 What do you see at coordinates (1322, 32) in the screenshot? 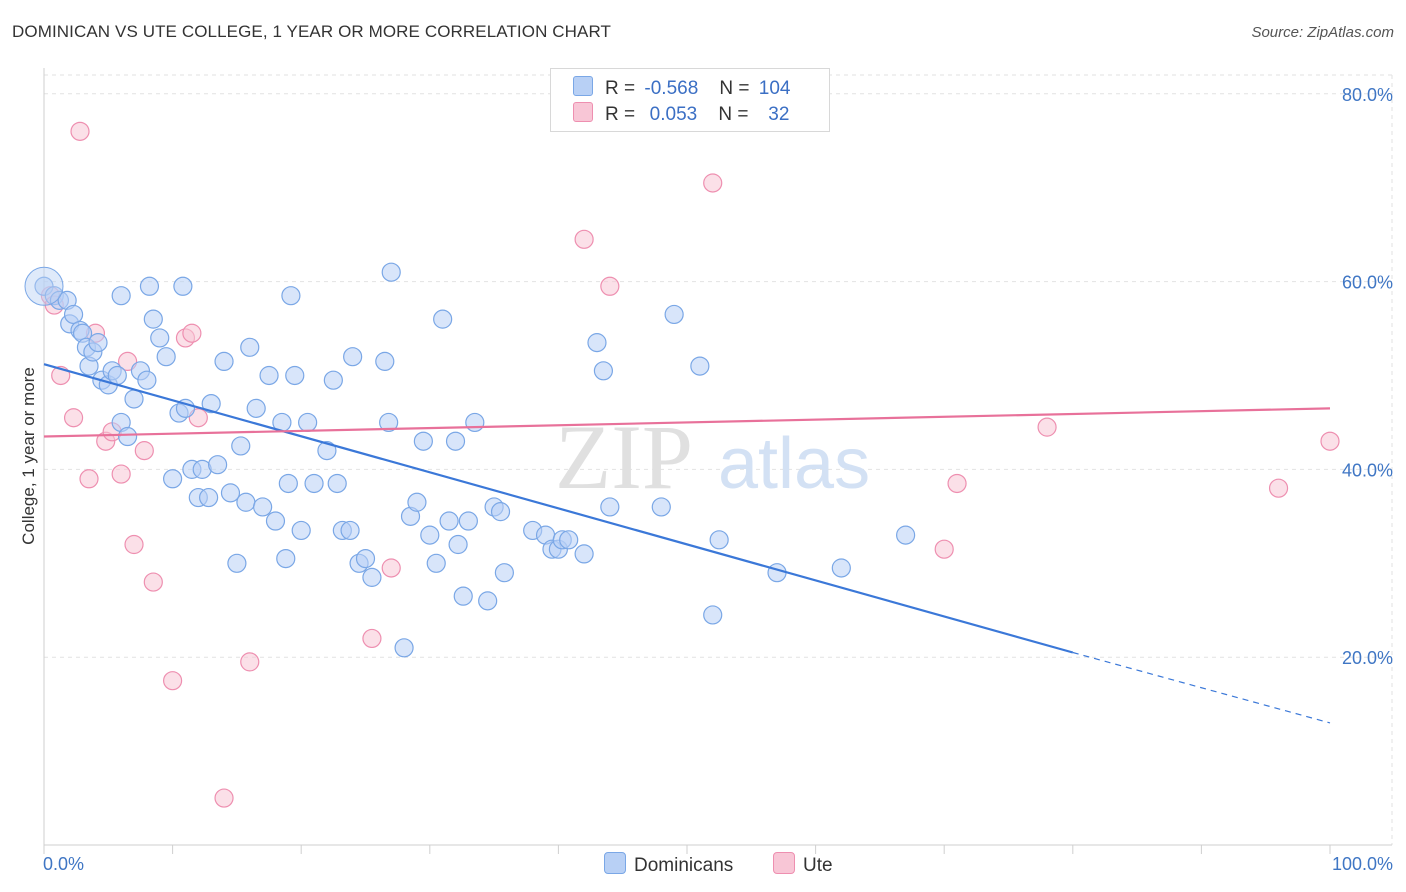
I see `chart-source: Source: ZipAtlas.com` at bounding box center [1322, 32].